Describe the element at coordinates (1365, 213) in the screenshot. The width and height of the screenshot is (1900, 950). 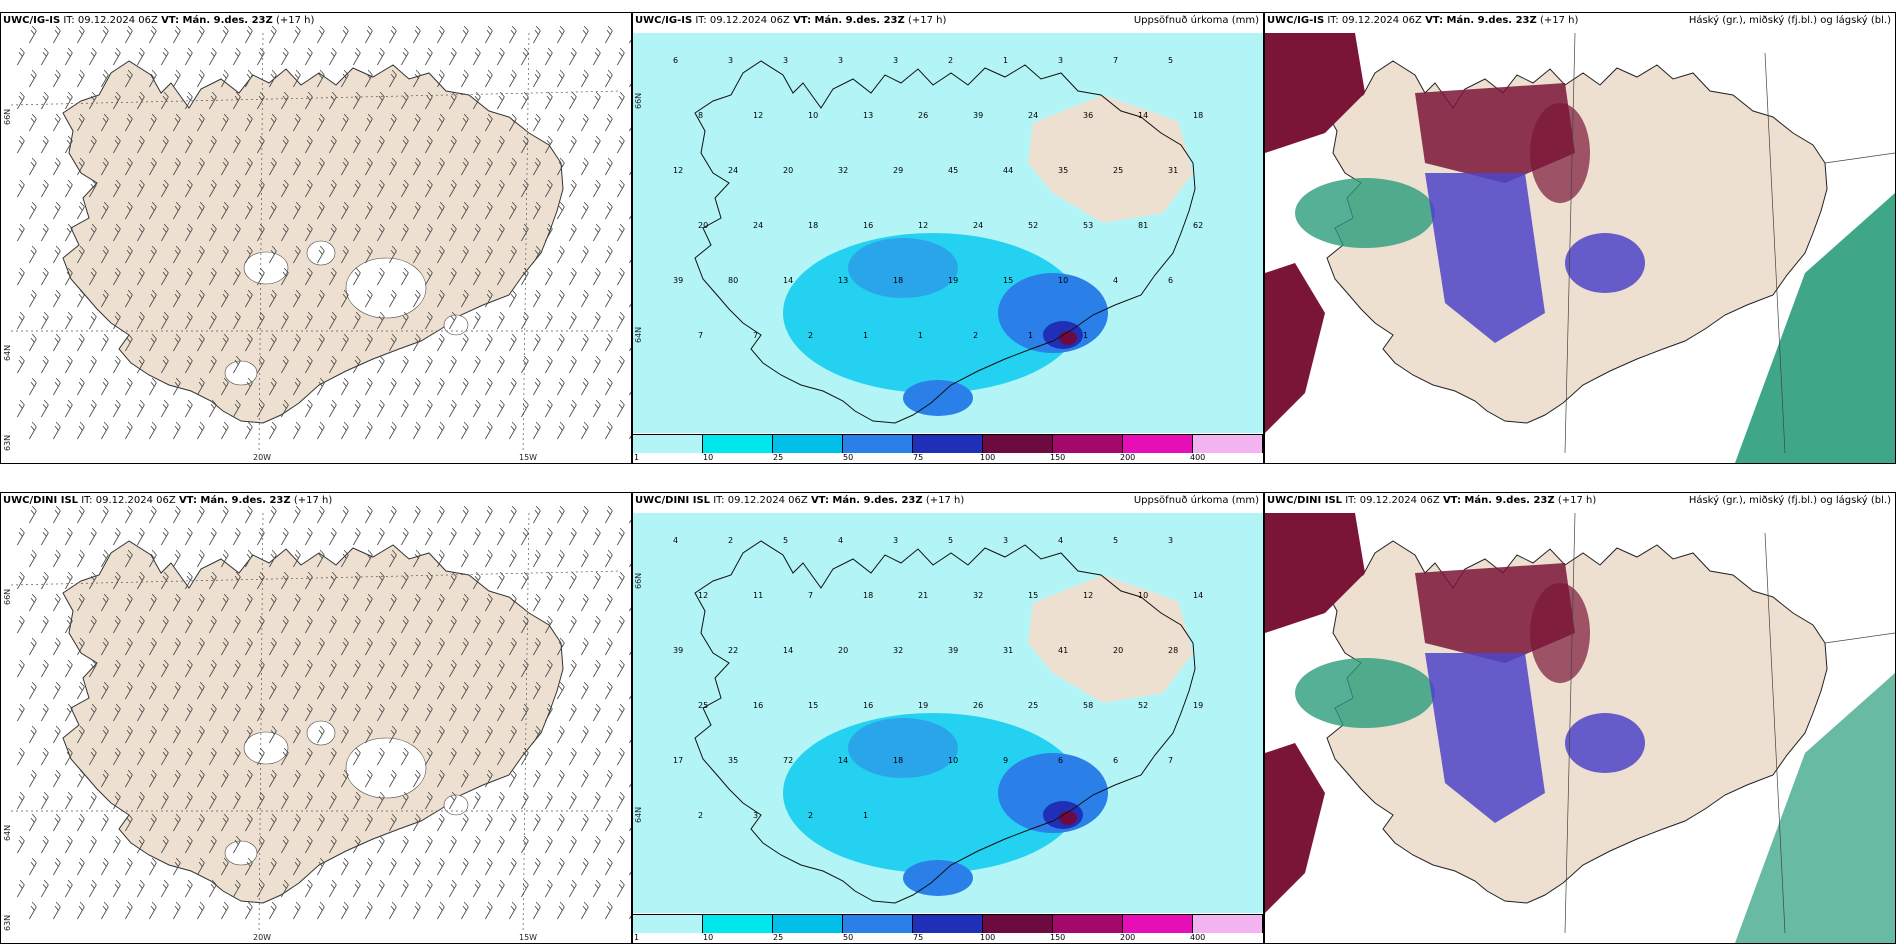
I see `low-cloud-area` at that location.